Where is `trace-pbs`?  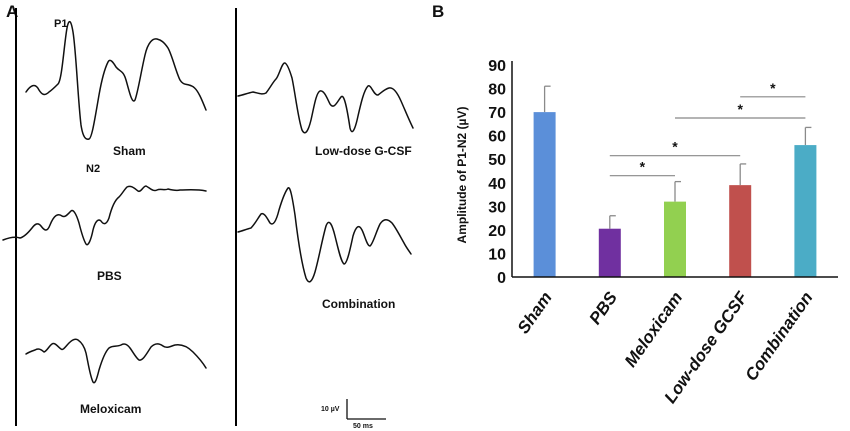 trace-pbs is located at coordinates (104, 215).